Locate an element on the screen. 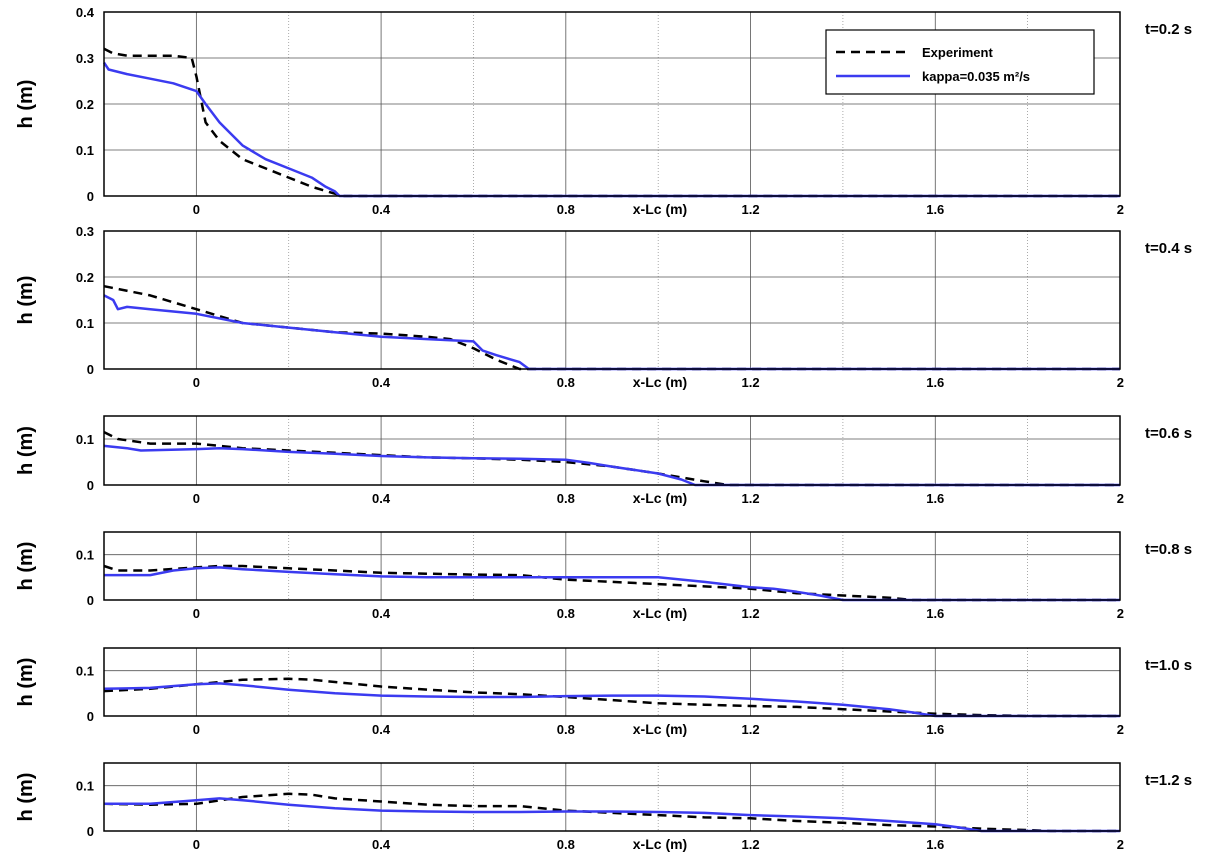 The width and height of the screenshot is (1220, 859). time-label: t=0.2 s is located at coordinates (1168, 29).